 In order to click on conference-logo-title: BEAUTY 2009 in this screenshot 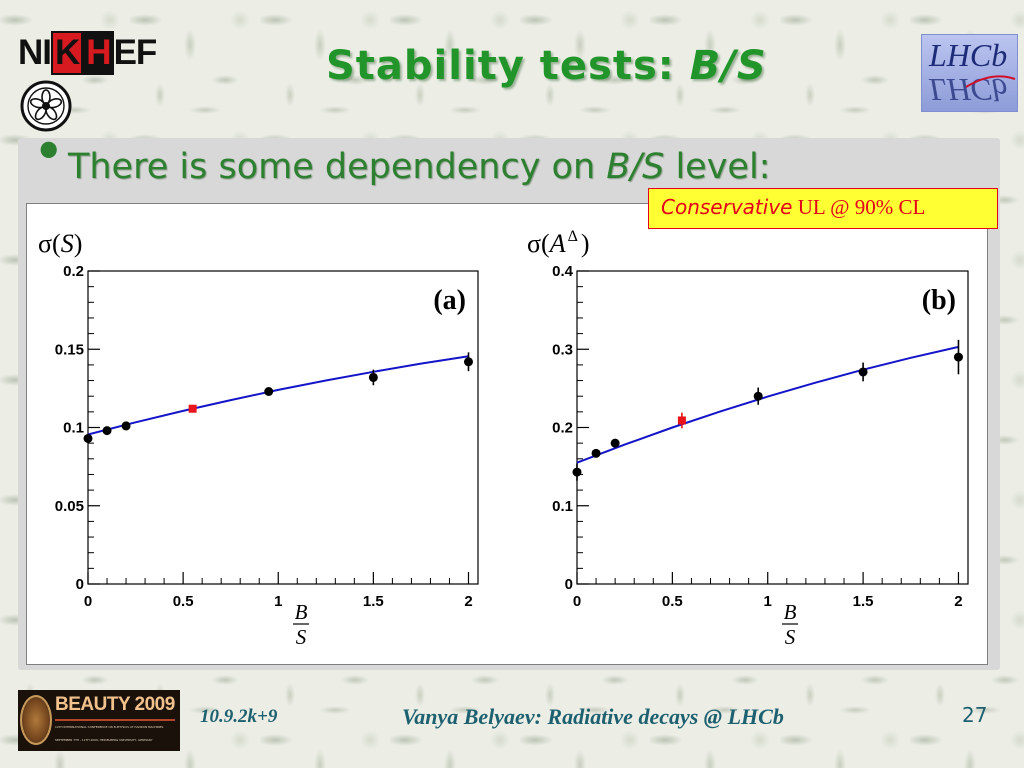, I will do `click(115, 704)`.